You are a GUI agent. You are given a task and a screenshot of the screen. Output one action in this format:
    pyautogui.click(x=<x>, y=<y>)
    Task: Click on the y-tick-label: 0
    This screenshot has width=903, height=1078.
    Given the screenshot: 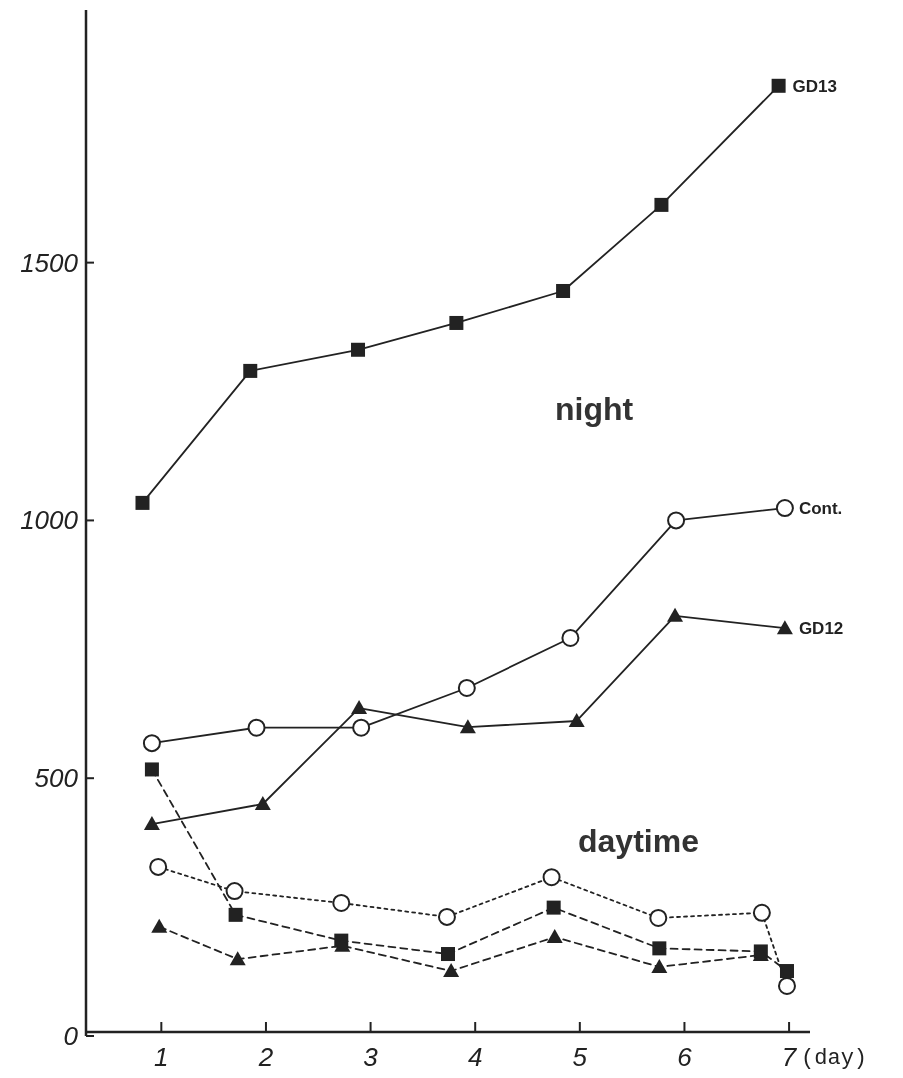 What is the action you would take?
    pyautogui.click(x=71, y=1036)
    